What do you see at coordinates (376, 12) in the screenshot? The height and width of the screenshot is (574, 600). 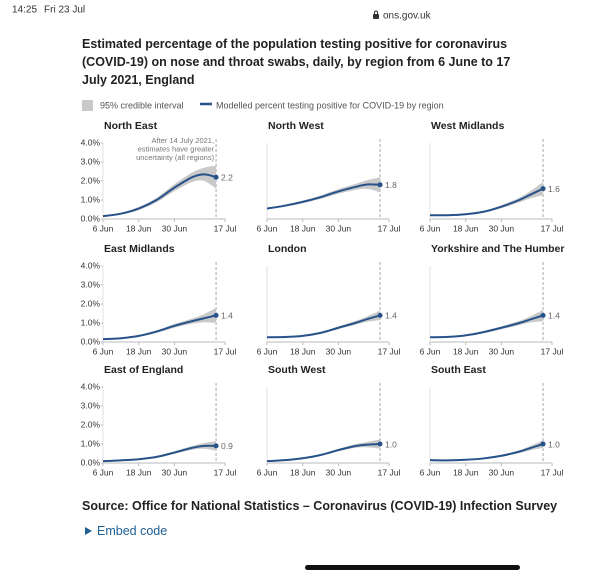 I see `lock-shackle` at bounding box center [376, 12].